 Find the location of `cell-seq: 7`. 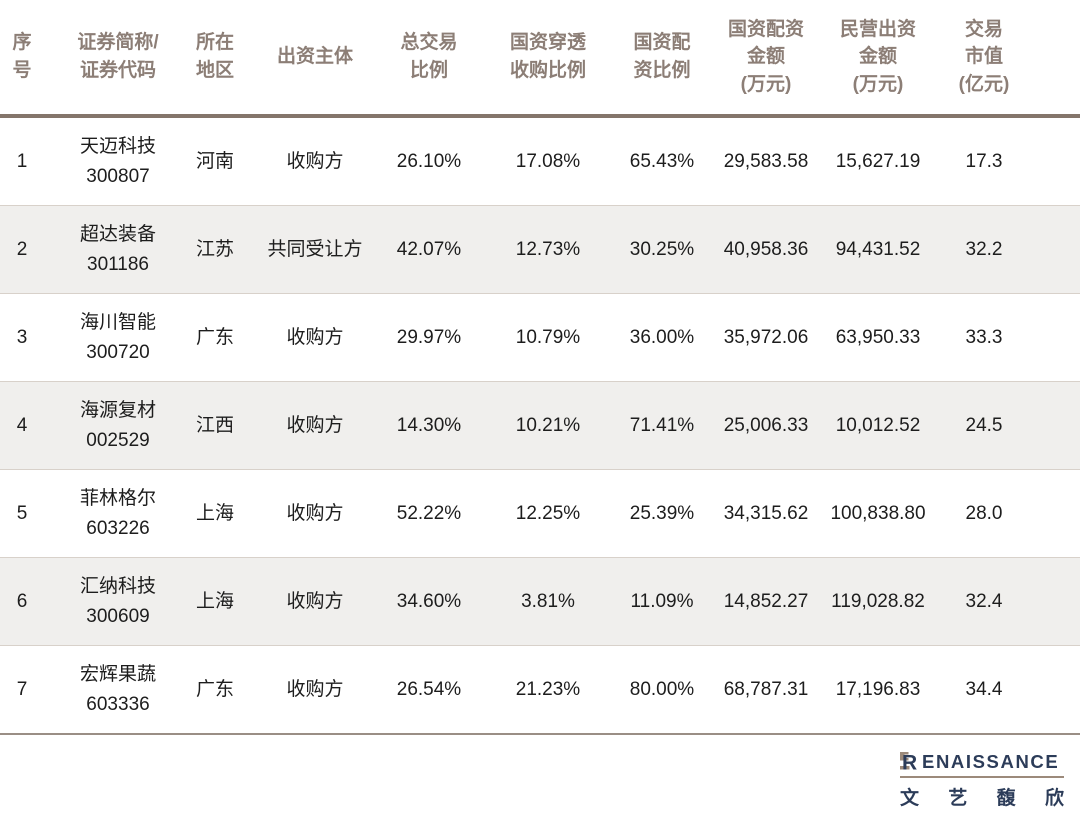

cell-seq: 7 is located at coordinates (22, 689).